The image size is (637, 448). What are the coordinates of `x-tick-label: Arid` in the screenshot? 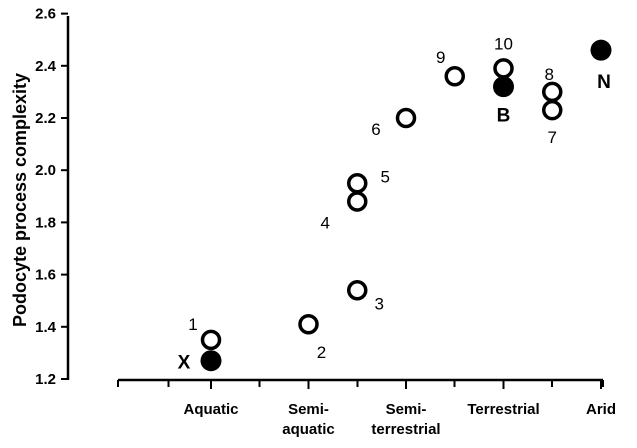 It's located at (601, 409).